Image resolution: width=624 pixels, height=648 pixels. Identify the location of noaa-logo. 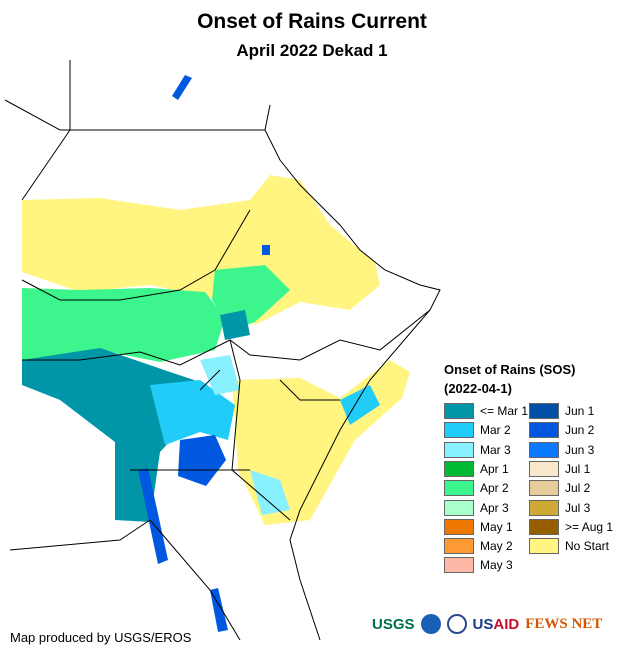
(430, 624).